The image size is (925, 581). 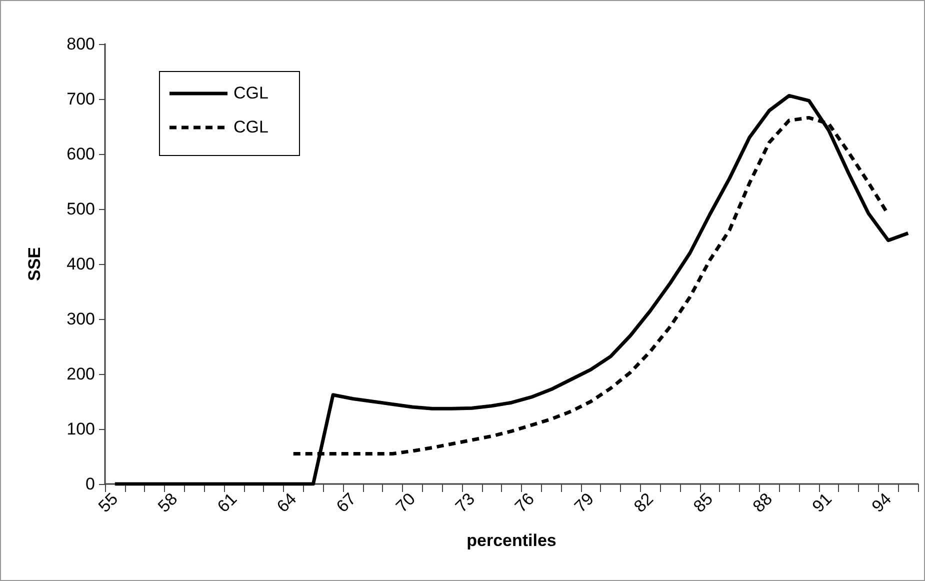 What do you see at coordinates (80, 209) in the screenshot?
I see `y-tick-label: 500` at bounding box center [80, 209].